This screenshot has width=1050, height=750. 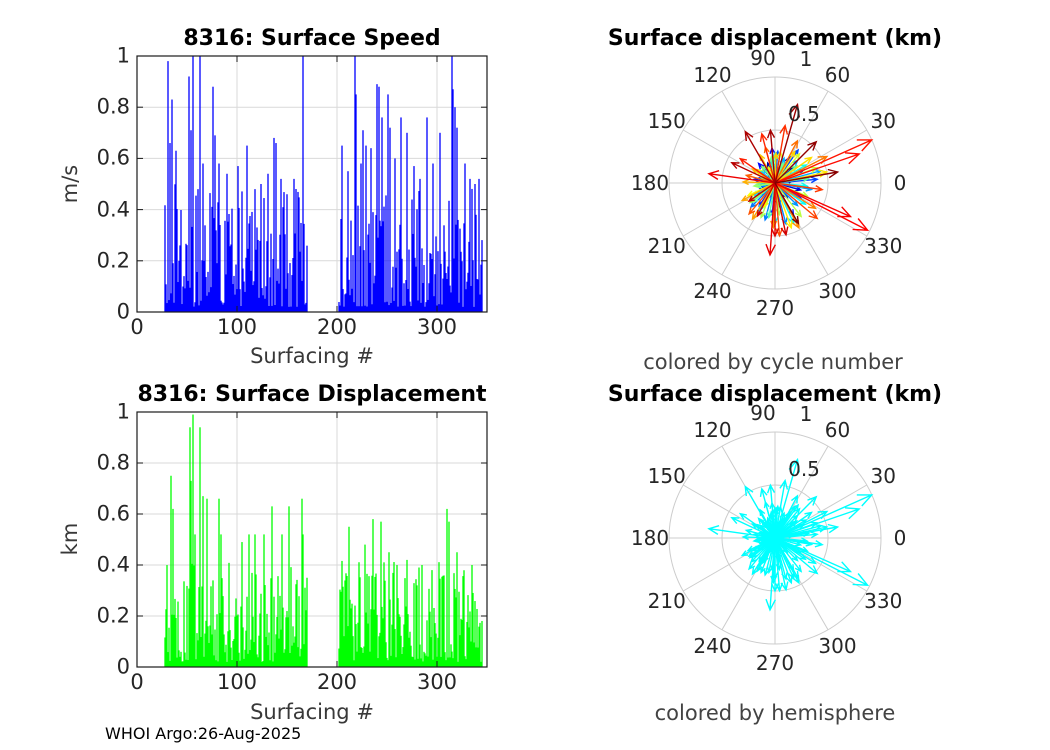 What do you see at coordinates (203, 733) in the screenshot?
I see `figure-footer: WHOI Argo:26-Aug-2025` at bounding box center [203, 733].